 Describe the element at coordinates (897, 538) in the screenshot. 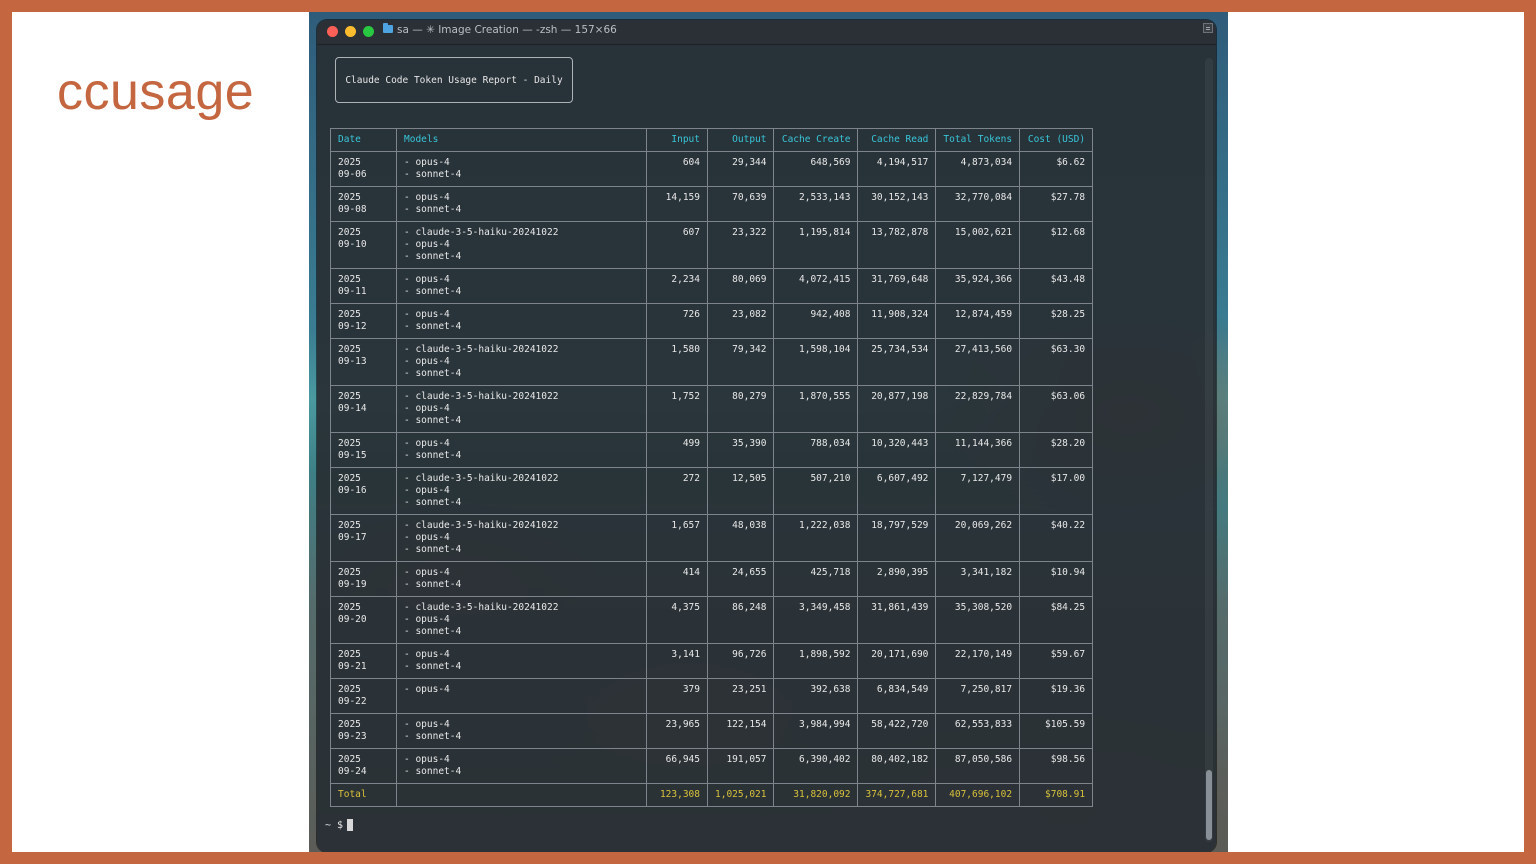

I see `cell-cache-read: 18,797,529` at that location.